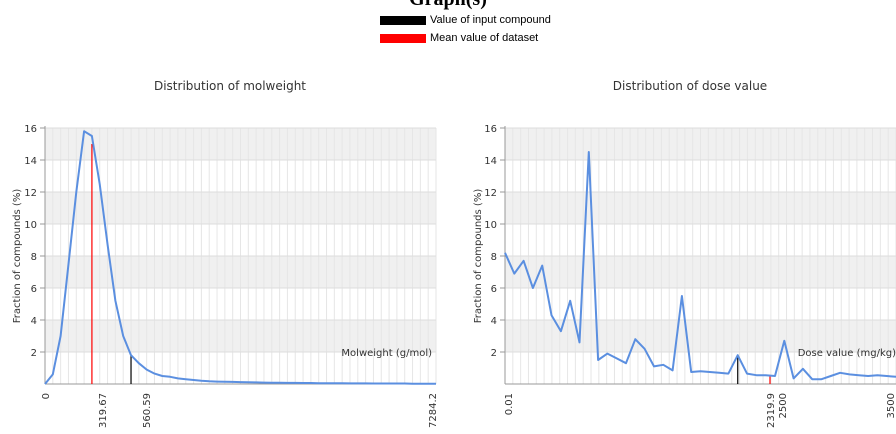 The width and height of the screenshot is (896, 434). Describe the element at coordinates (509, 404) in the screenshot. I see `x-tick-label: 0.01` at that location.